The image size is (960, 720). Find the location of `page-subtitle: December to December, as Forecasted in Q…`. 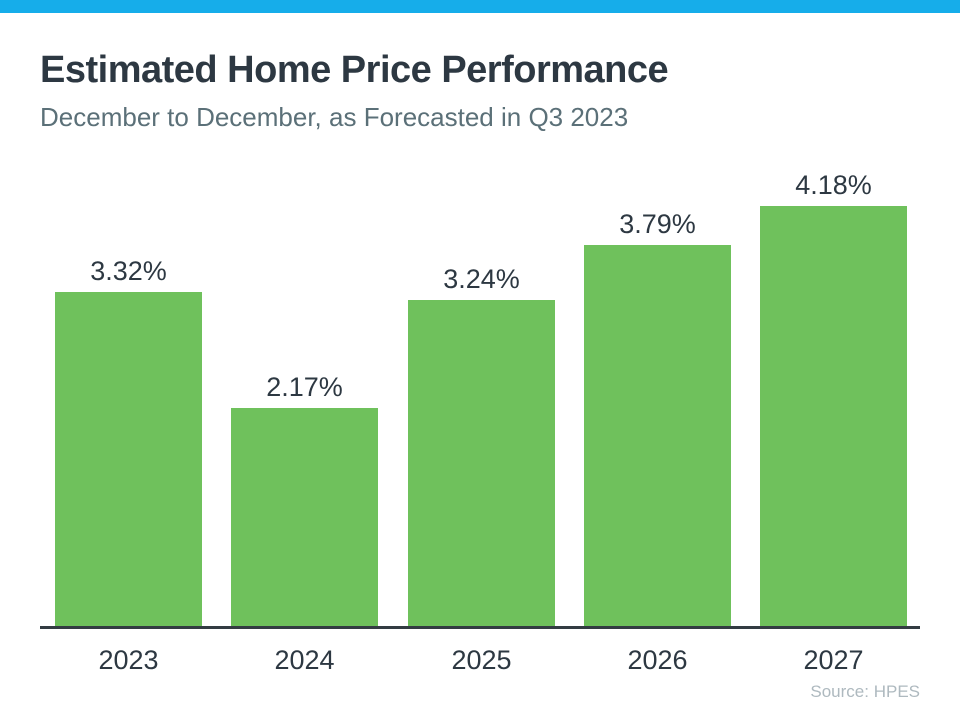

page-subtitle: December to December, as Forecasted in Q… is located at coordinates (334, 117).